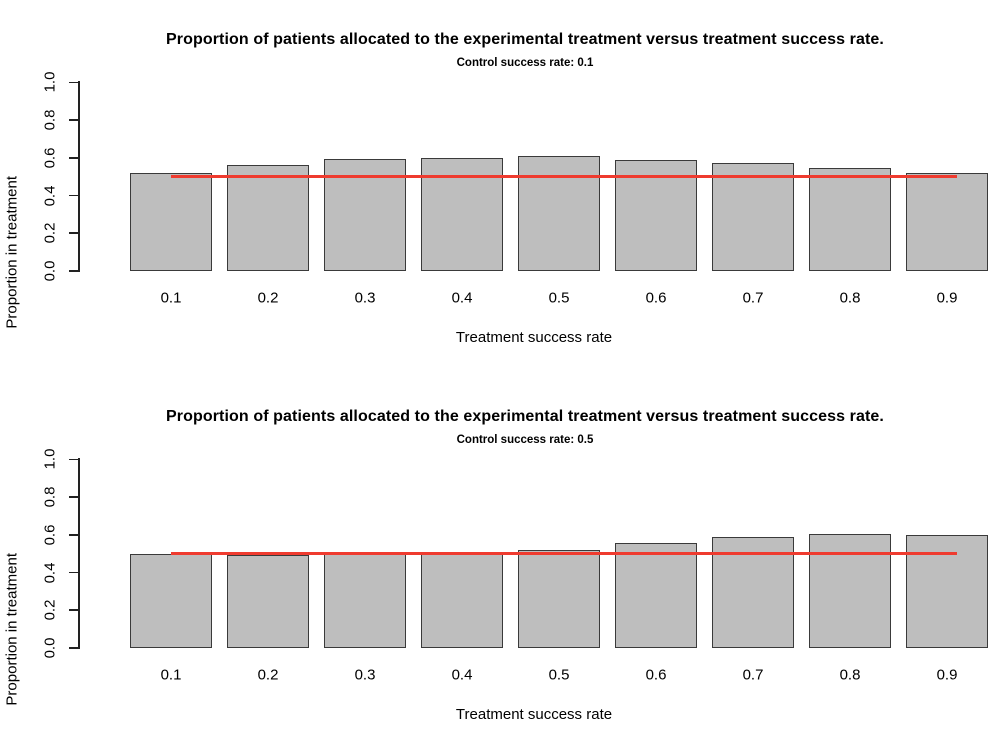  What do you see at coordinates (525, 440) in the screenshot?
I see `chart-subtitle: Control success rate: 0.5` at bounding box center [525, 440].